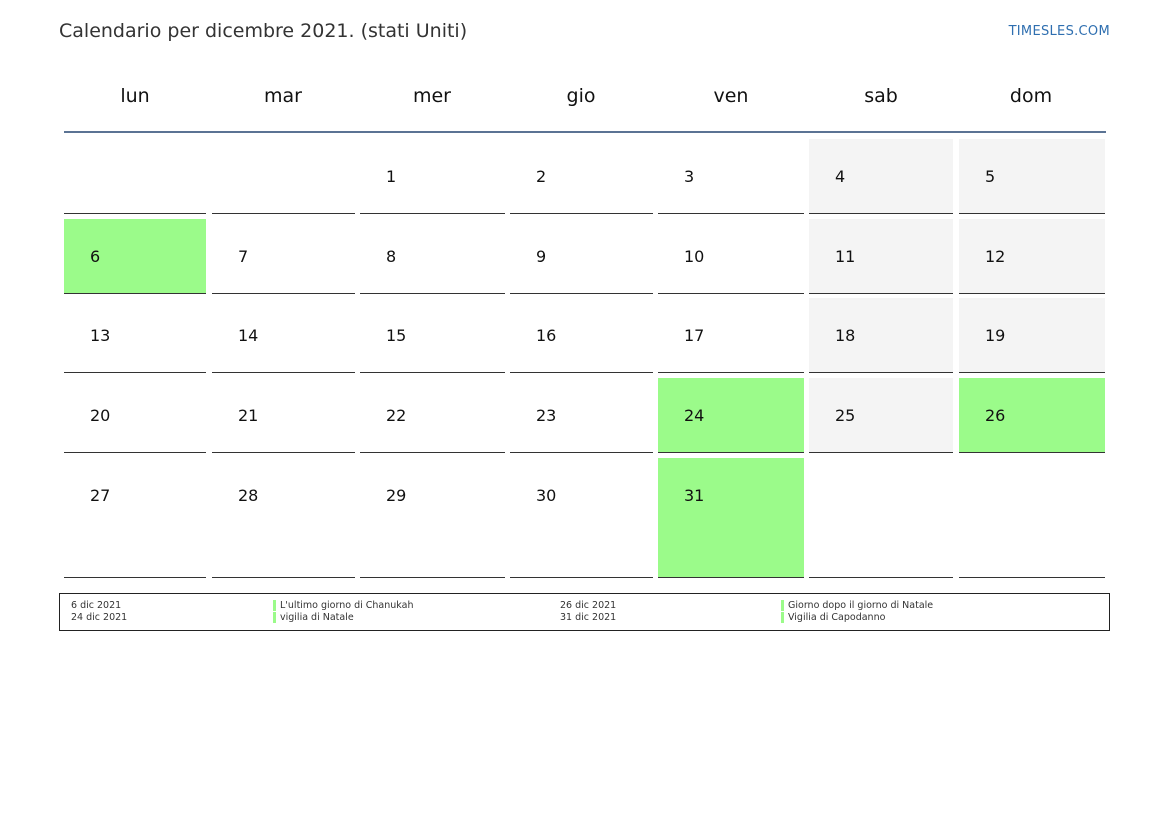 Image resolution: width=1169 pixels, height=827 pixels. Describe the element at coordinates (731, 518) in the screenshot. I see `day-cell-31: 31` at that location.